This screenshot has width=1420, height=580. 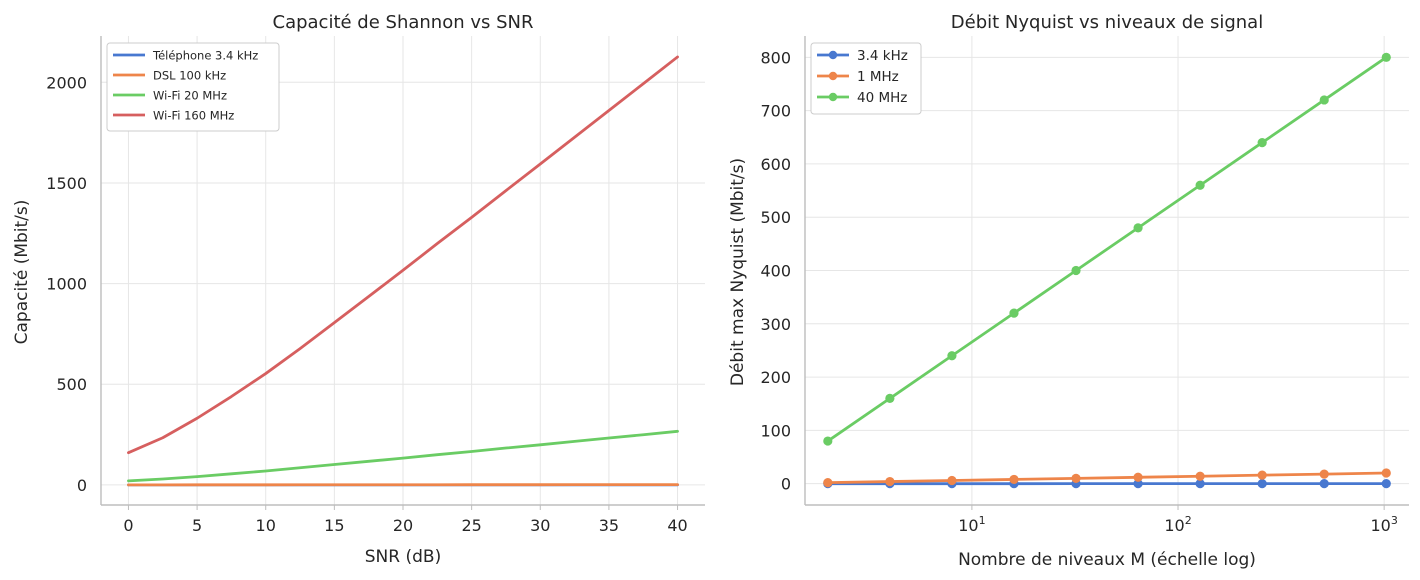 What do you see at coordinates (66, 284) in the screenshot?
I see `y-tick-label: 1000` at bounding box center [66, 284].